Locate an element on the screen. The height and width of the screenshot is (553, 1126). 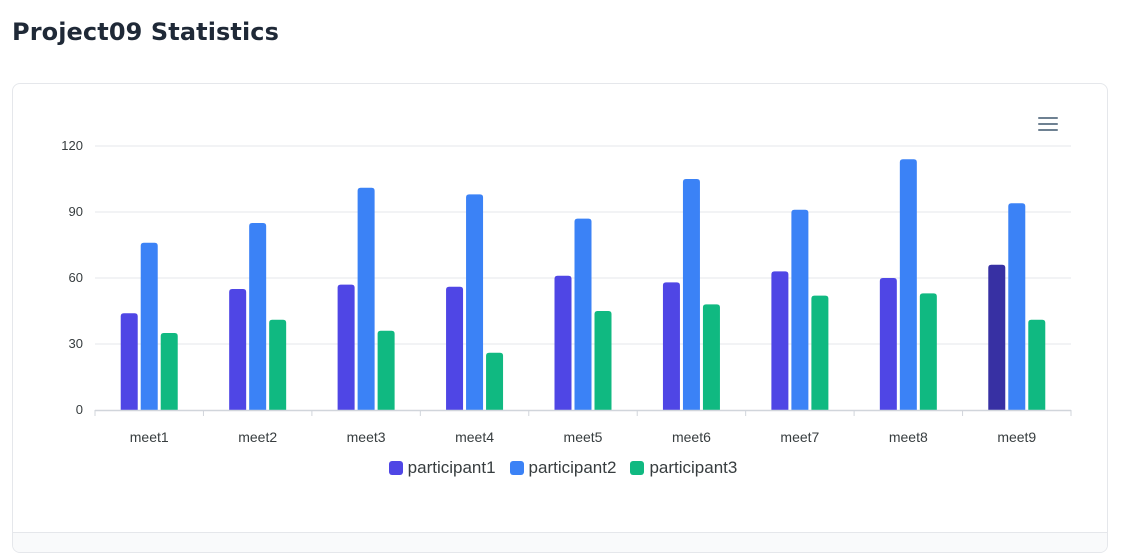
x-tick-label: meet9 is located at coordinates (1016, 437).